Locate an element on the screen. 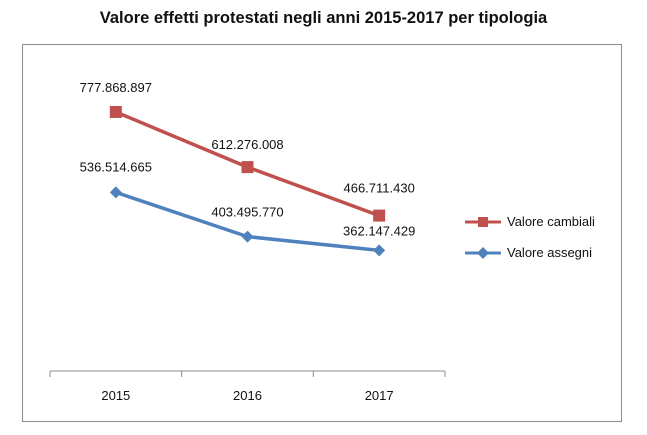  data-label-0-2: 466.711.430 is located at coordinates (378, 188).